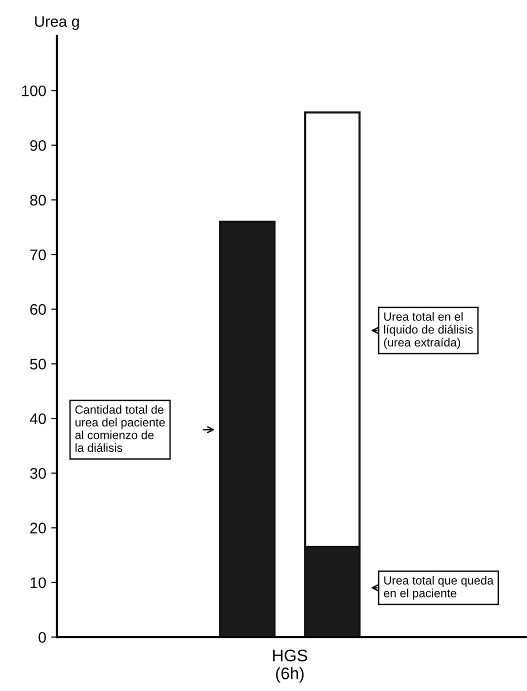  Describe the element at coordinates (38, 582) in the screenshot. I see `y-tick-label: 10` at that location.